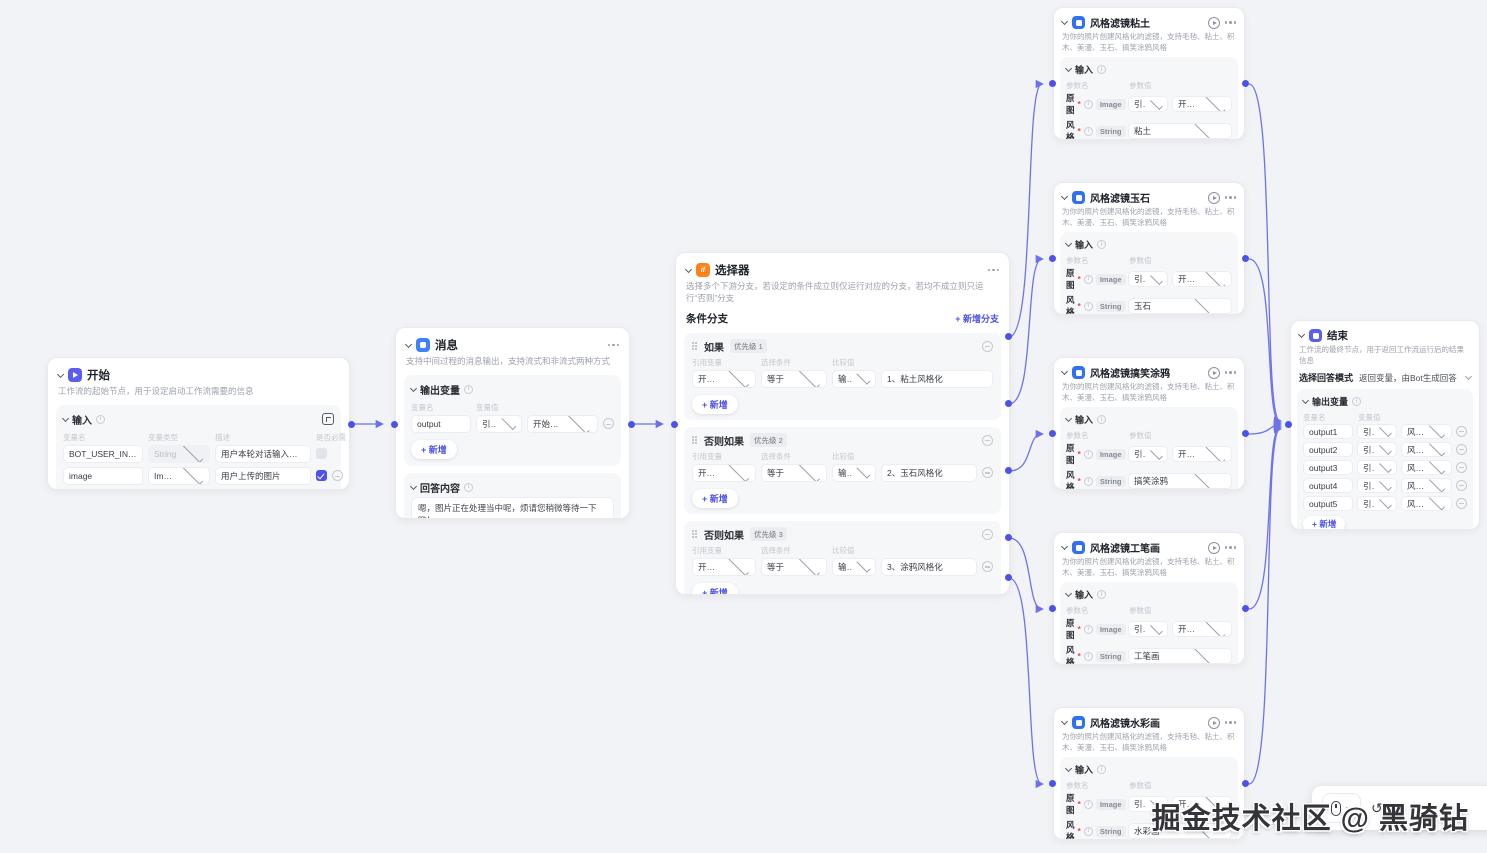 The image size is (1487, 853). Describe the element at coordinates (1328, 503) in the screenshot. I see `var-name-input: output5` at that location.